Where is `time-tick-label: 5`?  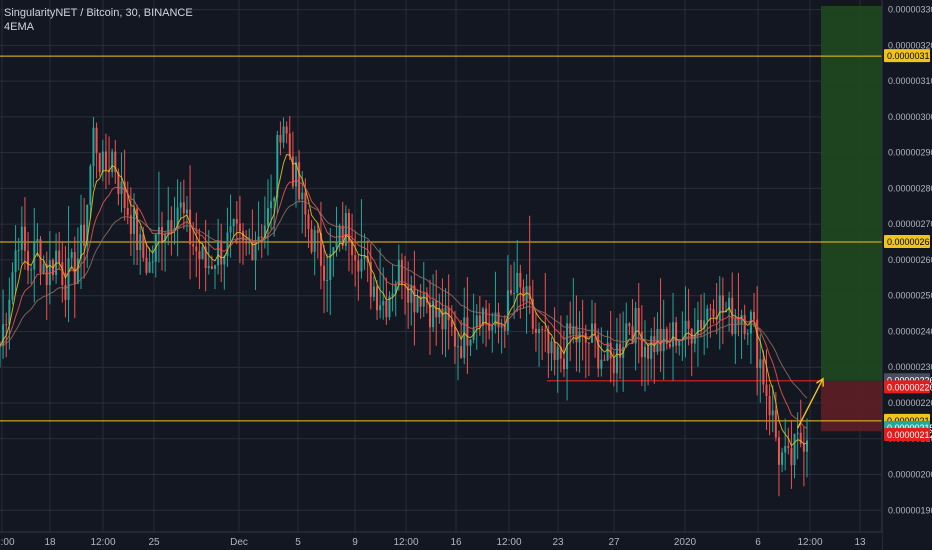
time-tick-label: 5 is located at coordinates (298, 542).